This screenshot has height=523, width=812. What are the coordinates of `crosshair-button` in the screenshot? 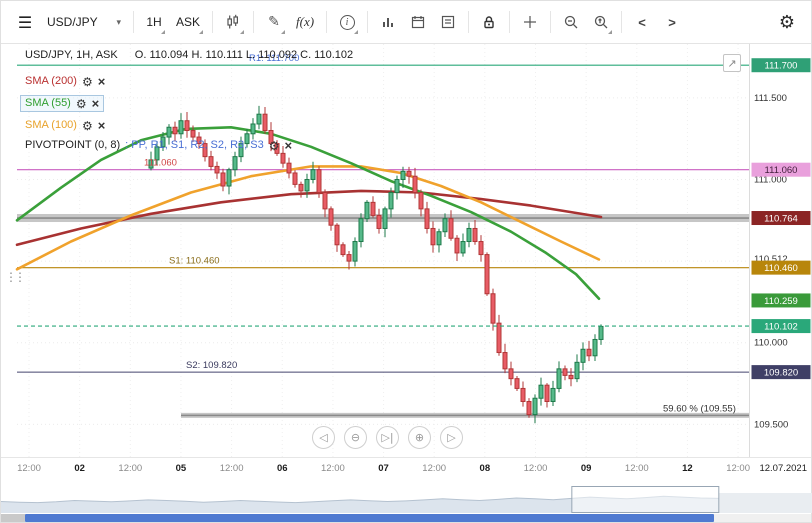 It's located at (530, 22).